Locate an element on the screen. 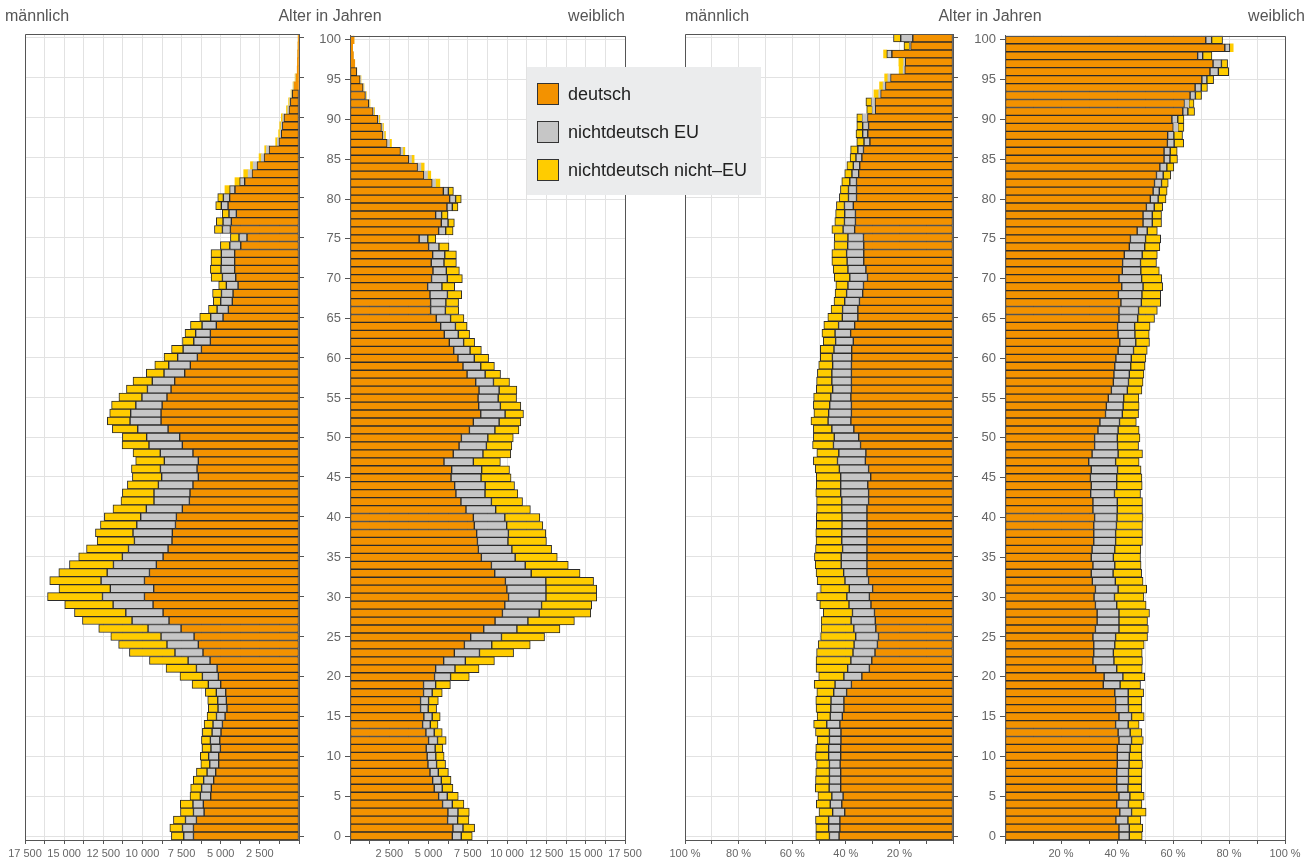 The height and width of the screenshot is (861, 1311). legend-label: nichtdeutsch EU is located at coordinates (634, 132).